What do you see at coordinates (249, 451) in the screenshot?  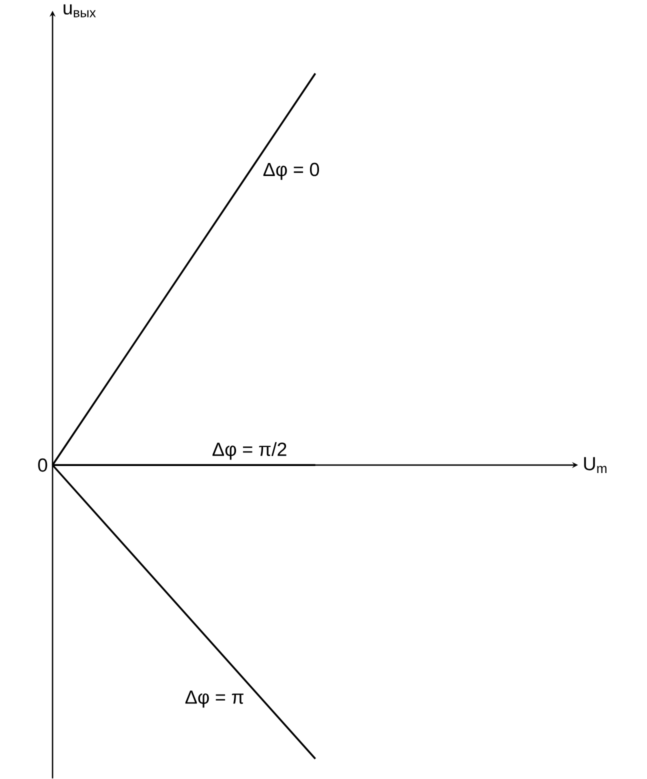 I see `series-label: Δφ = π/2` at bounding box center [249, 451].